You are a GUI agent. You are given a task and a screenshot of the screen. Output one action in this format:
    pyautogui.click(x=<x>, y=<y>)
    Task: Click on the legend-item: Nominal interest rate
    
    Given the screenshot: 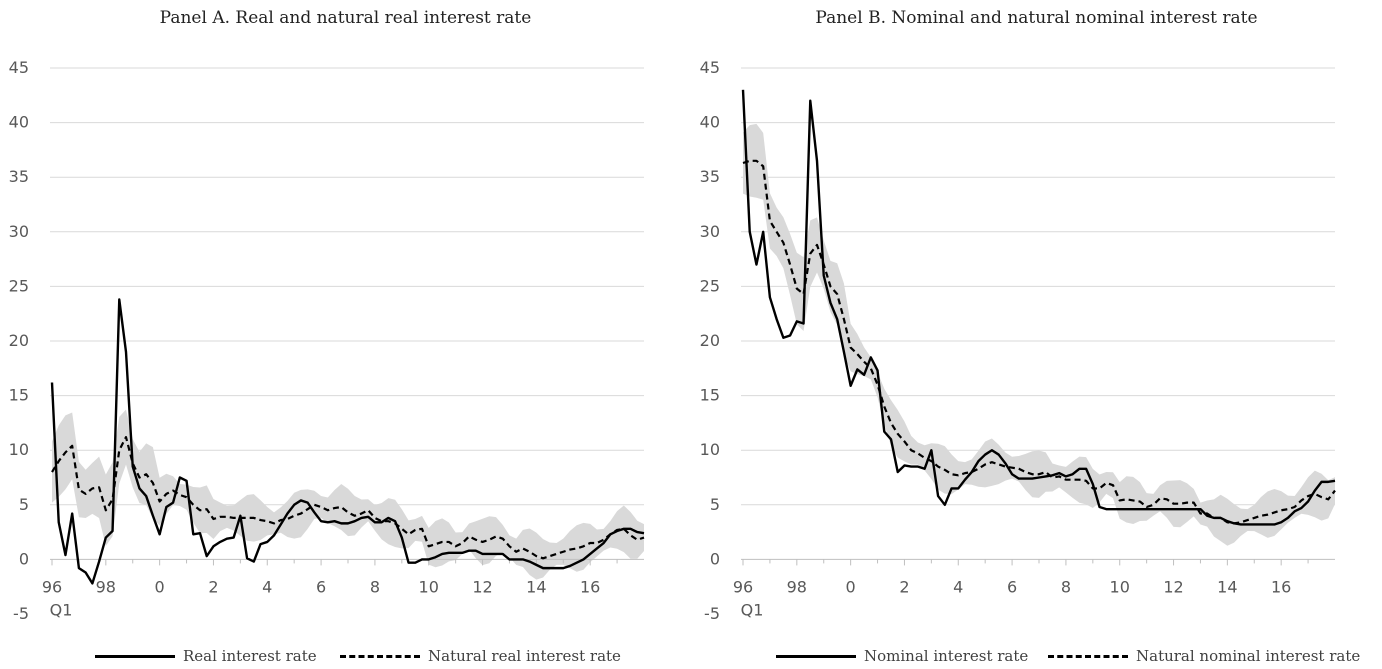 What is the action you would take?
    pyautogui.click(x=902, y=656)
    